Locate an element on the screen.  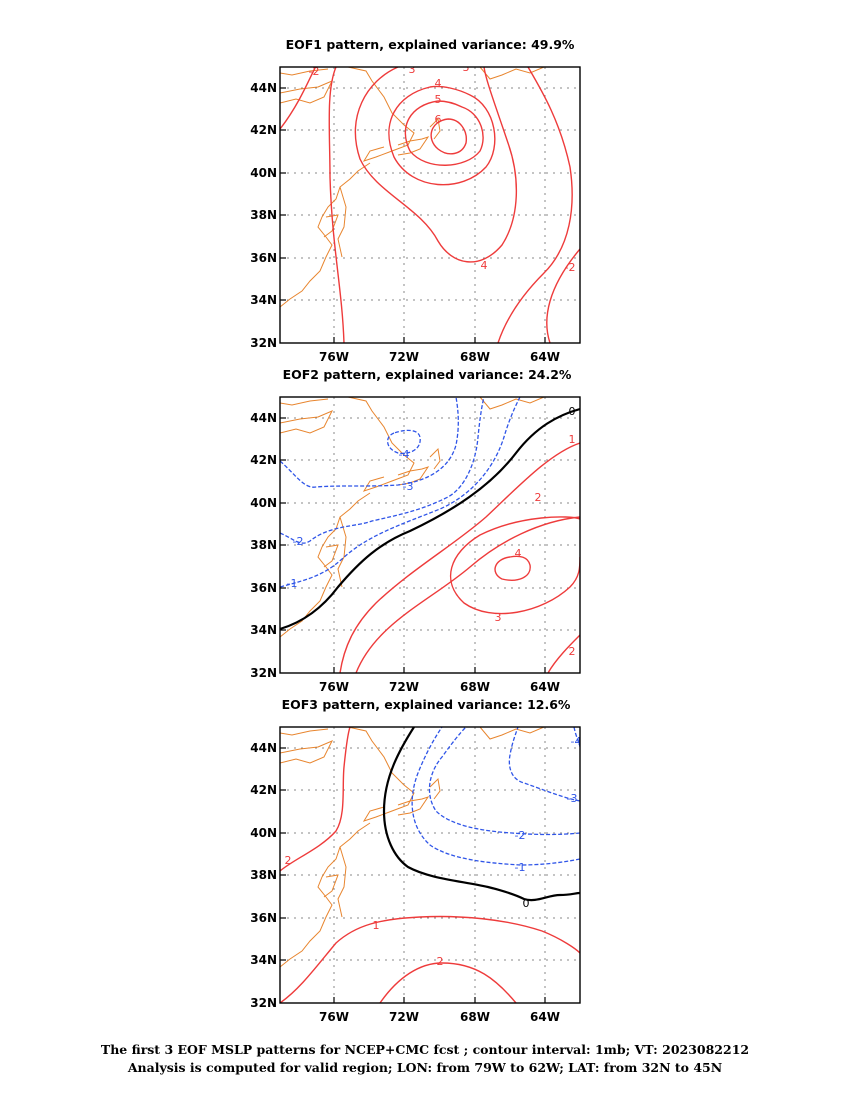
panel2-coastline is located at coordinates (412, 517).